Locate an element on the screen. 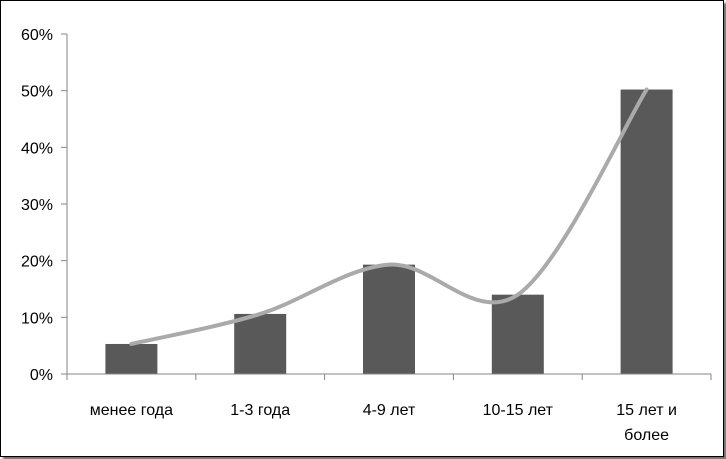 This screenshot has width=726, height=459. x-category-label: 15 лет и более is located at coordinates (646, 423).